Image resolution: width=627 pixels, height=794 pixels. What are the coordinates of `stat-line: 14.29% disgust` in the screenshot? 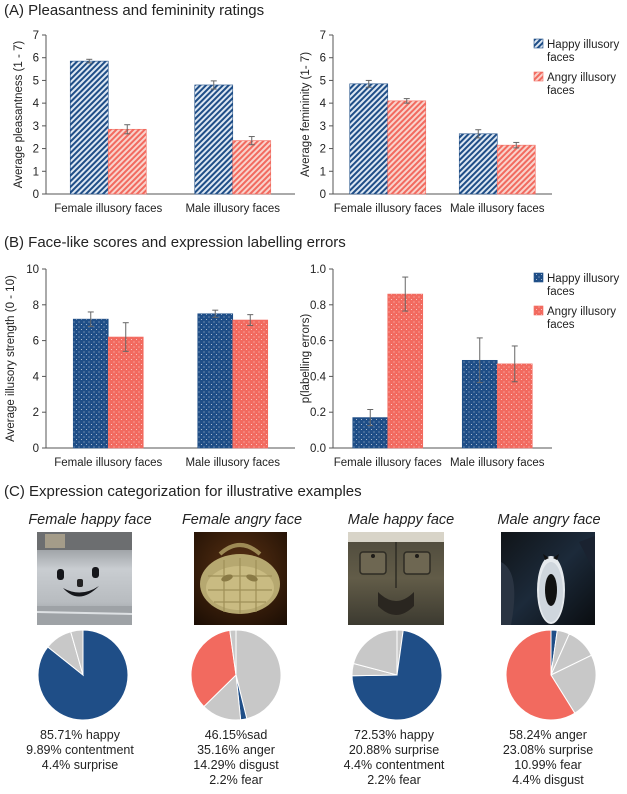 It's located at (236, 765).